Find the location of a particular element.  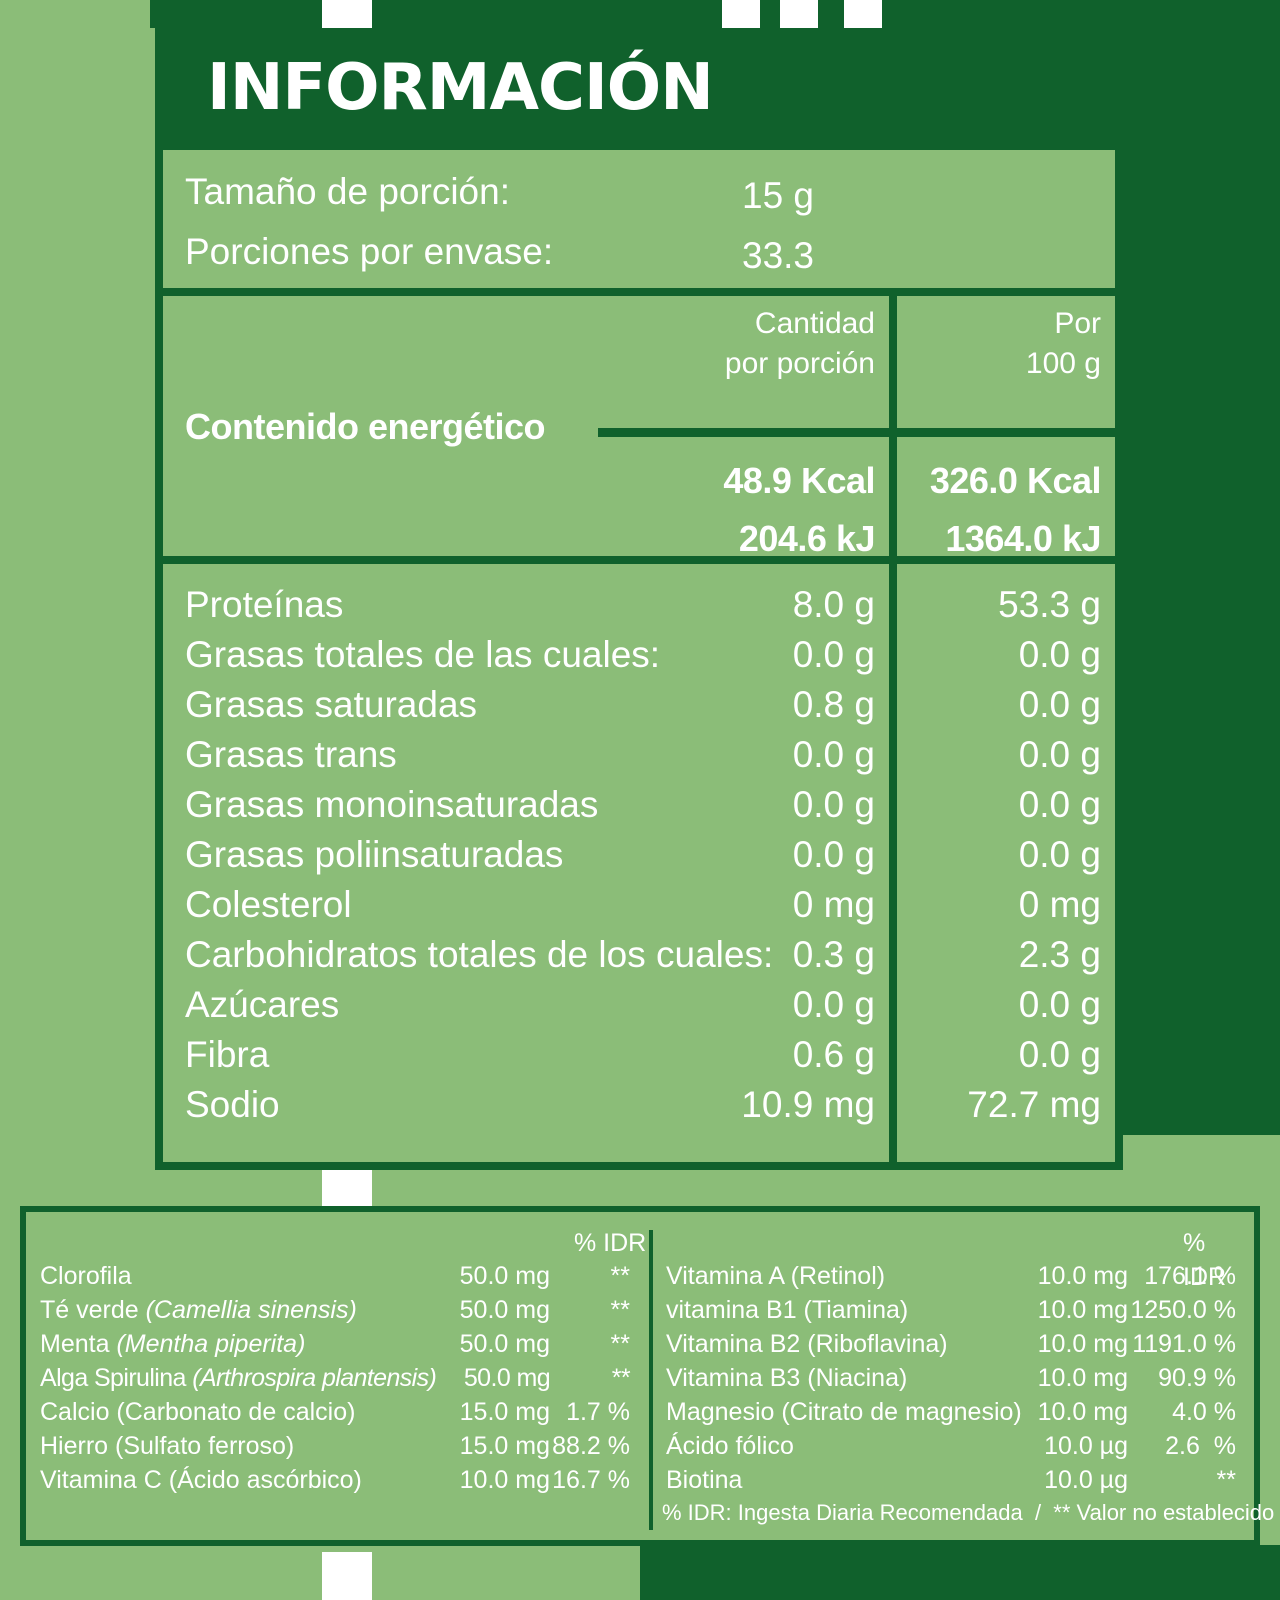

vitamin-row: Vitamina A (Retinol) 10.0 mg 176.1 % is located at coordinates (951, 1276).